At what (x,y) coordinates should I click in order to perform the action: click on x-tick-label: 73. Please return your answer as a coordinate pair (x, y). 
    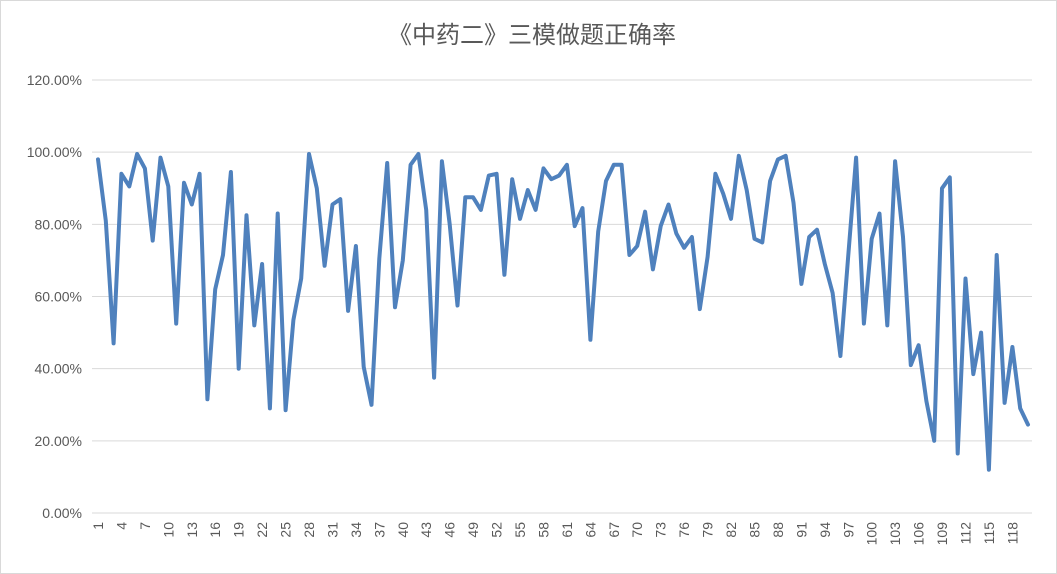
    Looking at the image, I should click on (661, 530).